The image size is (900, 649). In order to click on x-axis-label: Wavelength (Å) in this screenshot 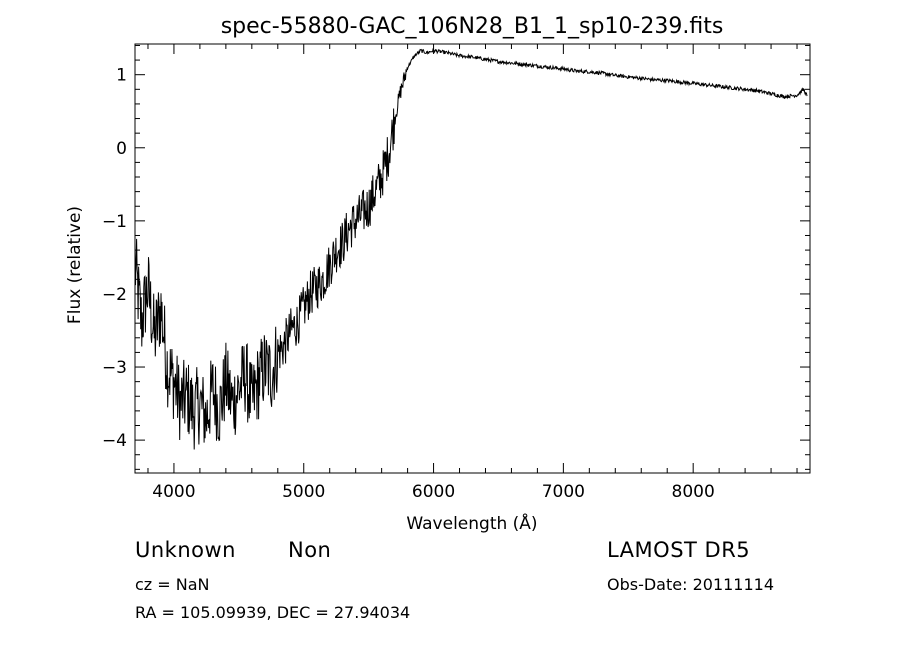, I will do `click(471, 523)`.